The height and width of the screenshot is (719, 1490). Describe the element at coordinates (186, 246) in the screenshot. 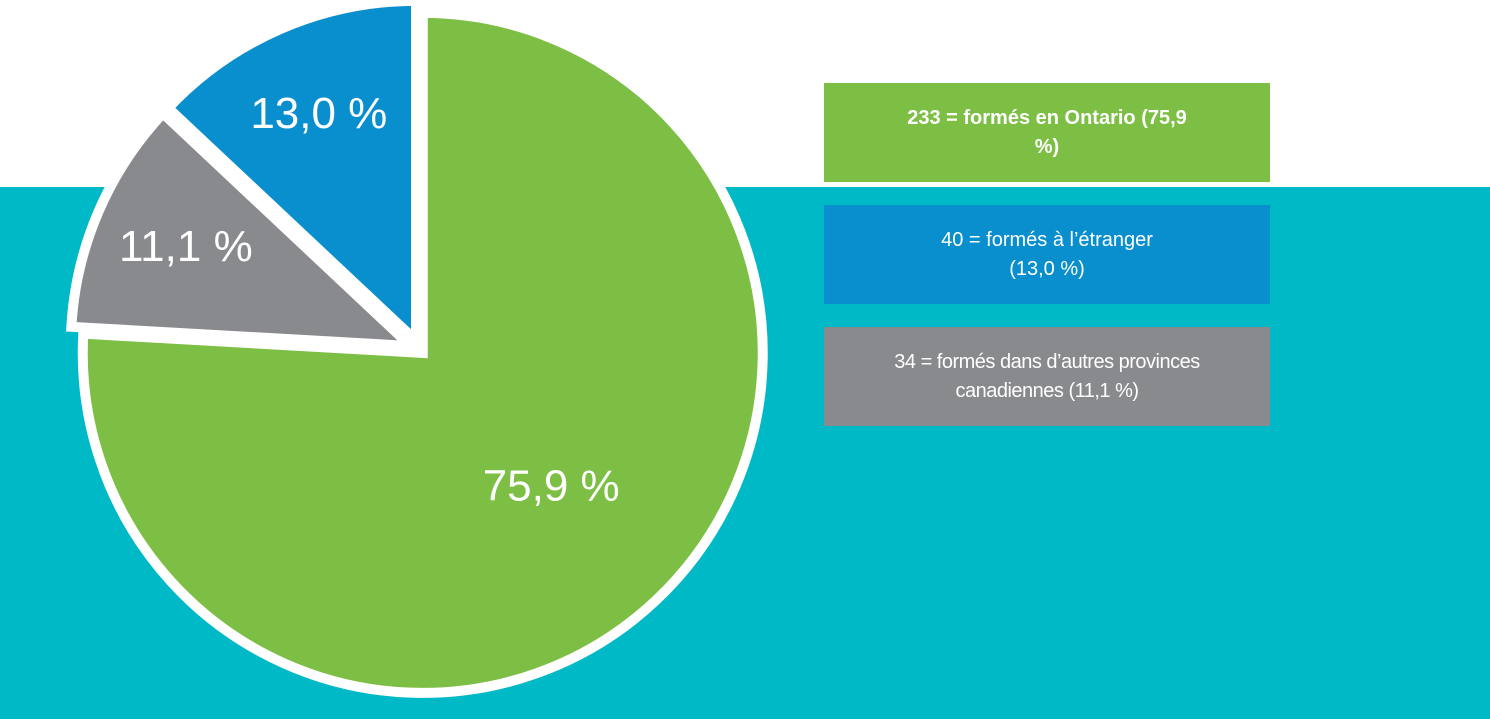

I see `slice-label: 11,1 %` at that location.